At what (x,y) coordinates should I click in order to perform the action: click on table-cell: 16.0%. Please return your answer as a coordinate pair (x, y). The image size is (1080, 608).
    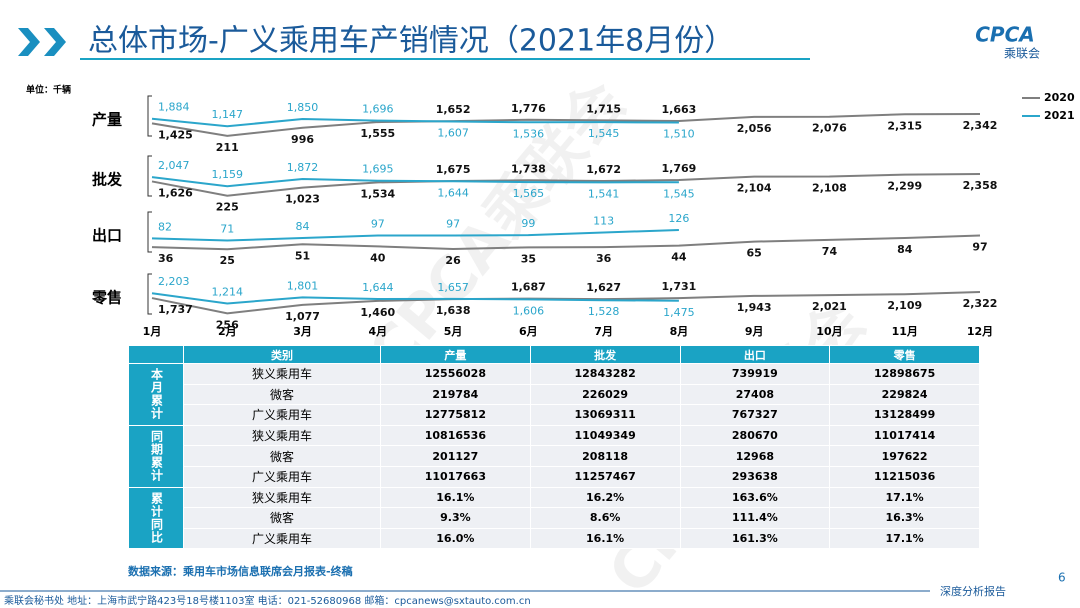
    Looking at the image, I should click on (455, 538).